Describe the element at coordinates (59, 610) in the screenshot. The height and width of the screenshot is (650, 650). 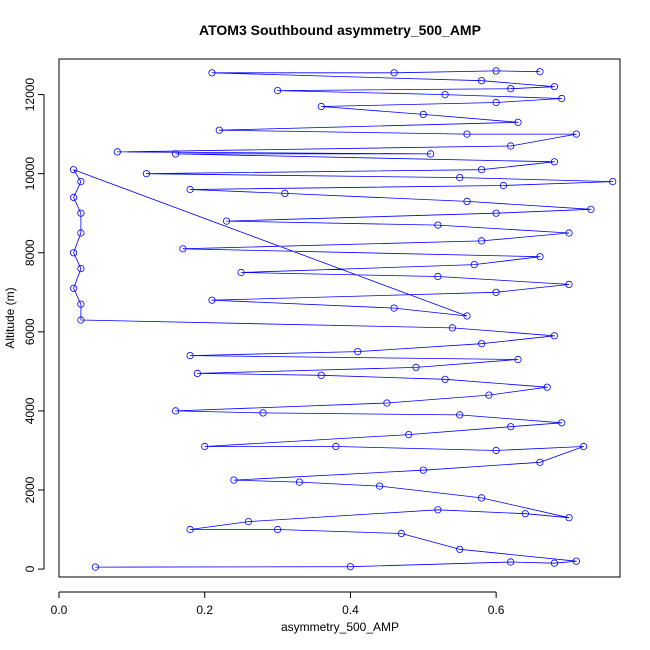
I see `x-tick-label: 0.0` at that location.